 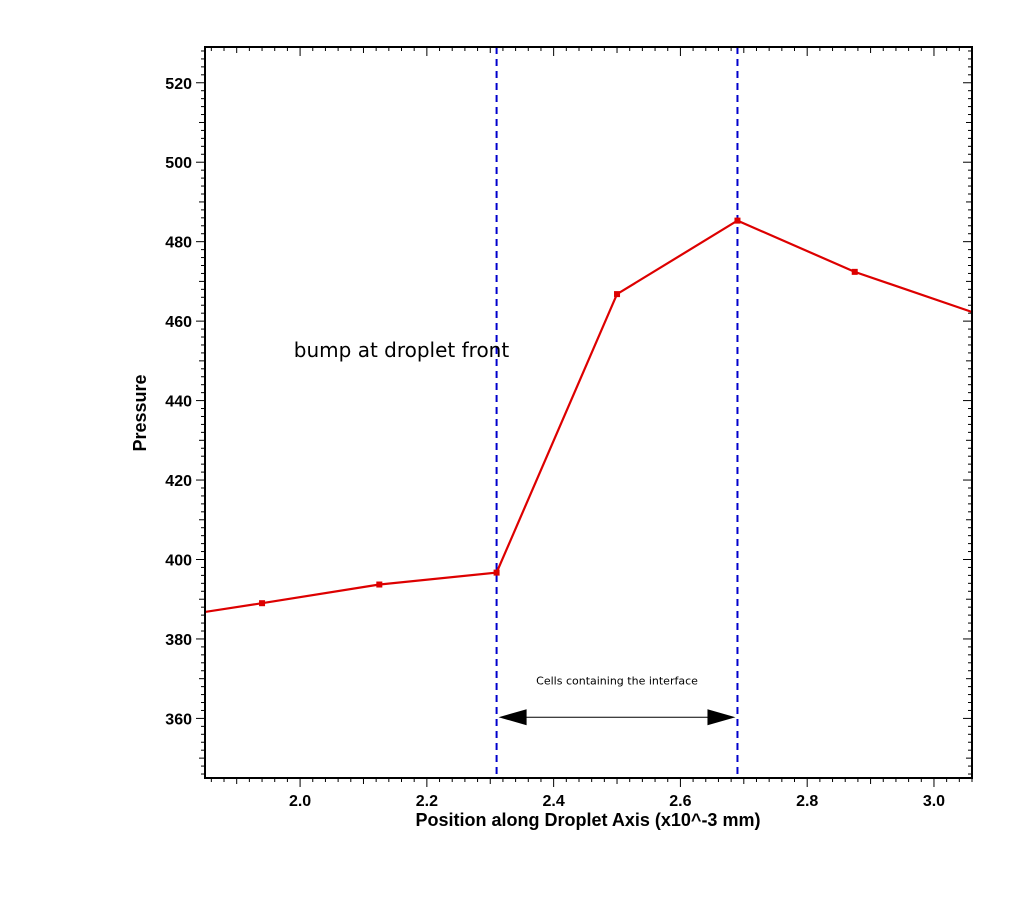 What do you see at coordinates (427, 801) in the screenshot?
I see `x-tick-label: 2.2` at bounding box center [427, 801].